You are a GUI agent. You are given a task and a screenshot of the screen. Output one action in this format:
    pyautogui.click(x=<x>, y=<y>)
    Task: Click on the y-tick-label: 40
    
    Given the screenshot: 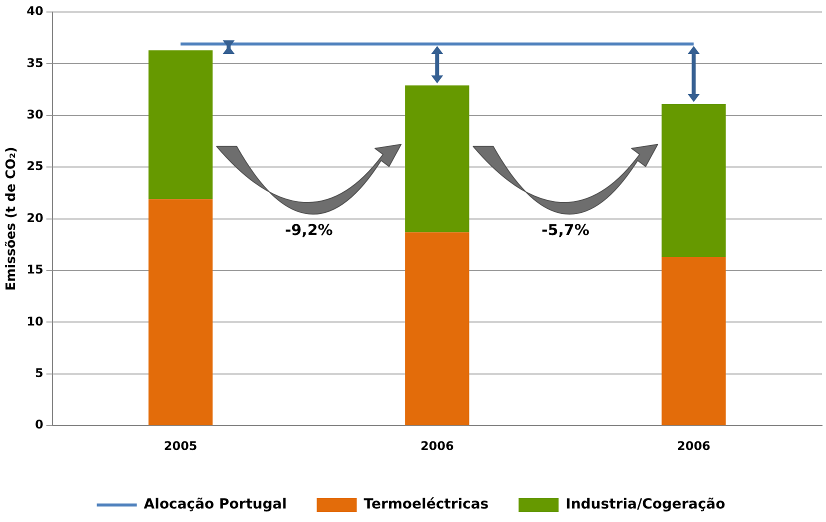 What is the action you would take?
    pyautogui.click(x=35, y=11)
    